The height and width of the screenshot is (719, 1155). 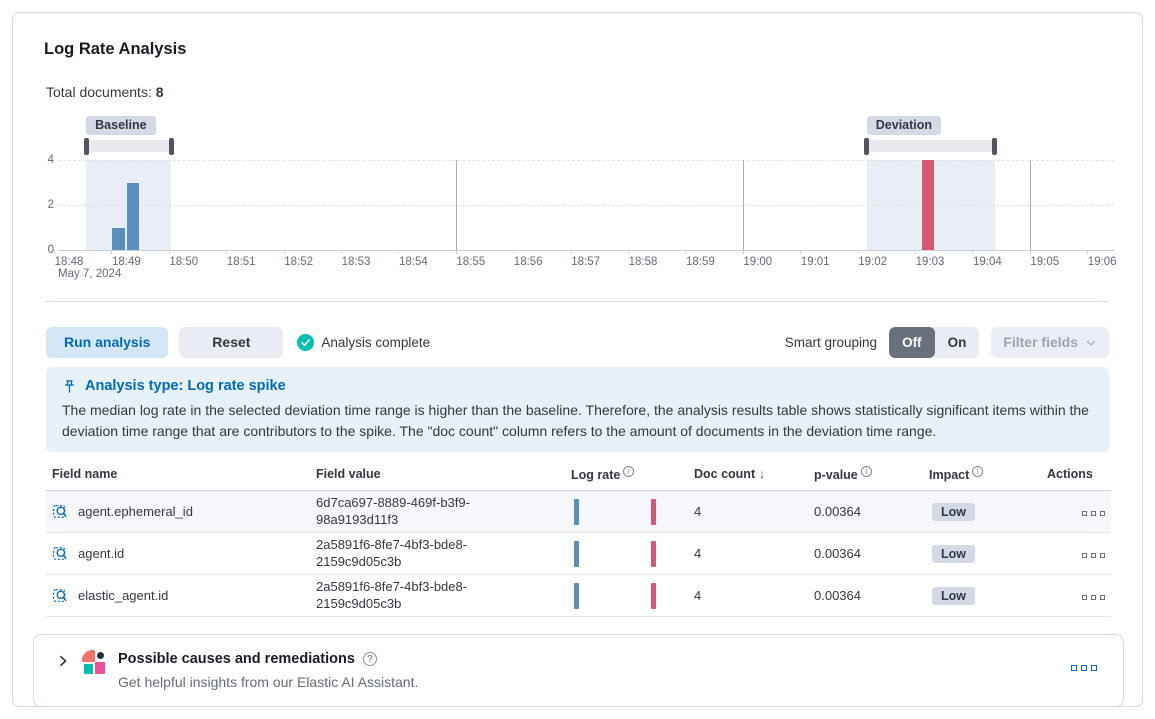 What do you see at coordinates (831, 342) in the screenshot?
I see `smart-grouping-label: Smart grouping` at bounding box center [831, 342].